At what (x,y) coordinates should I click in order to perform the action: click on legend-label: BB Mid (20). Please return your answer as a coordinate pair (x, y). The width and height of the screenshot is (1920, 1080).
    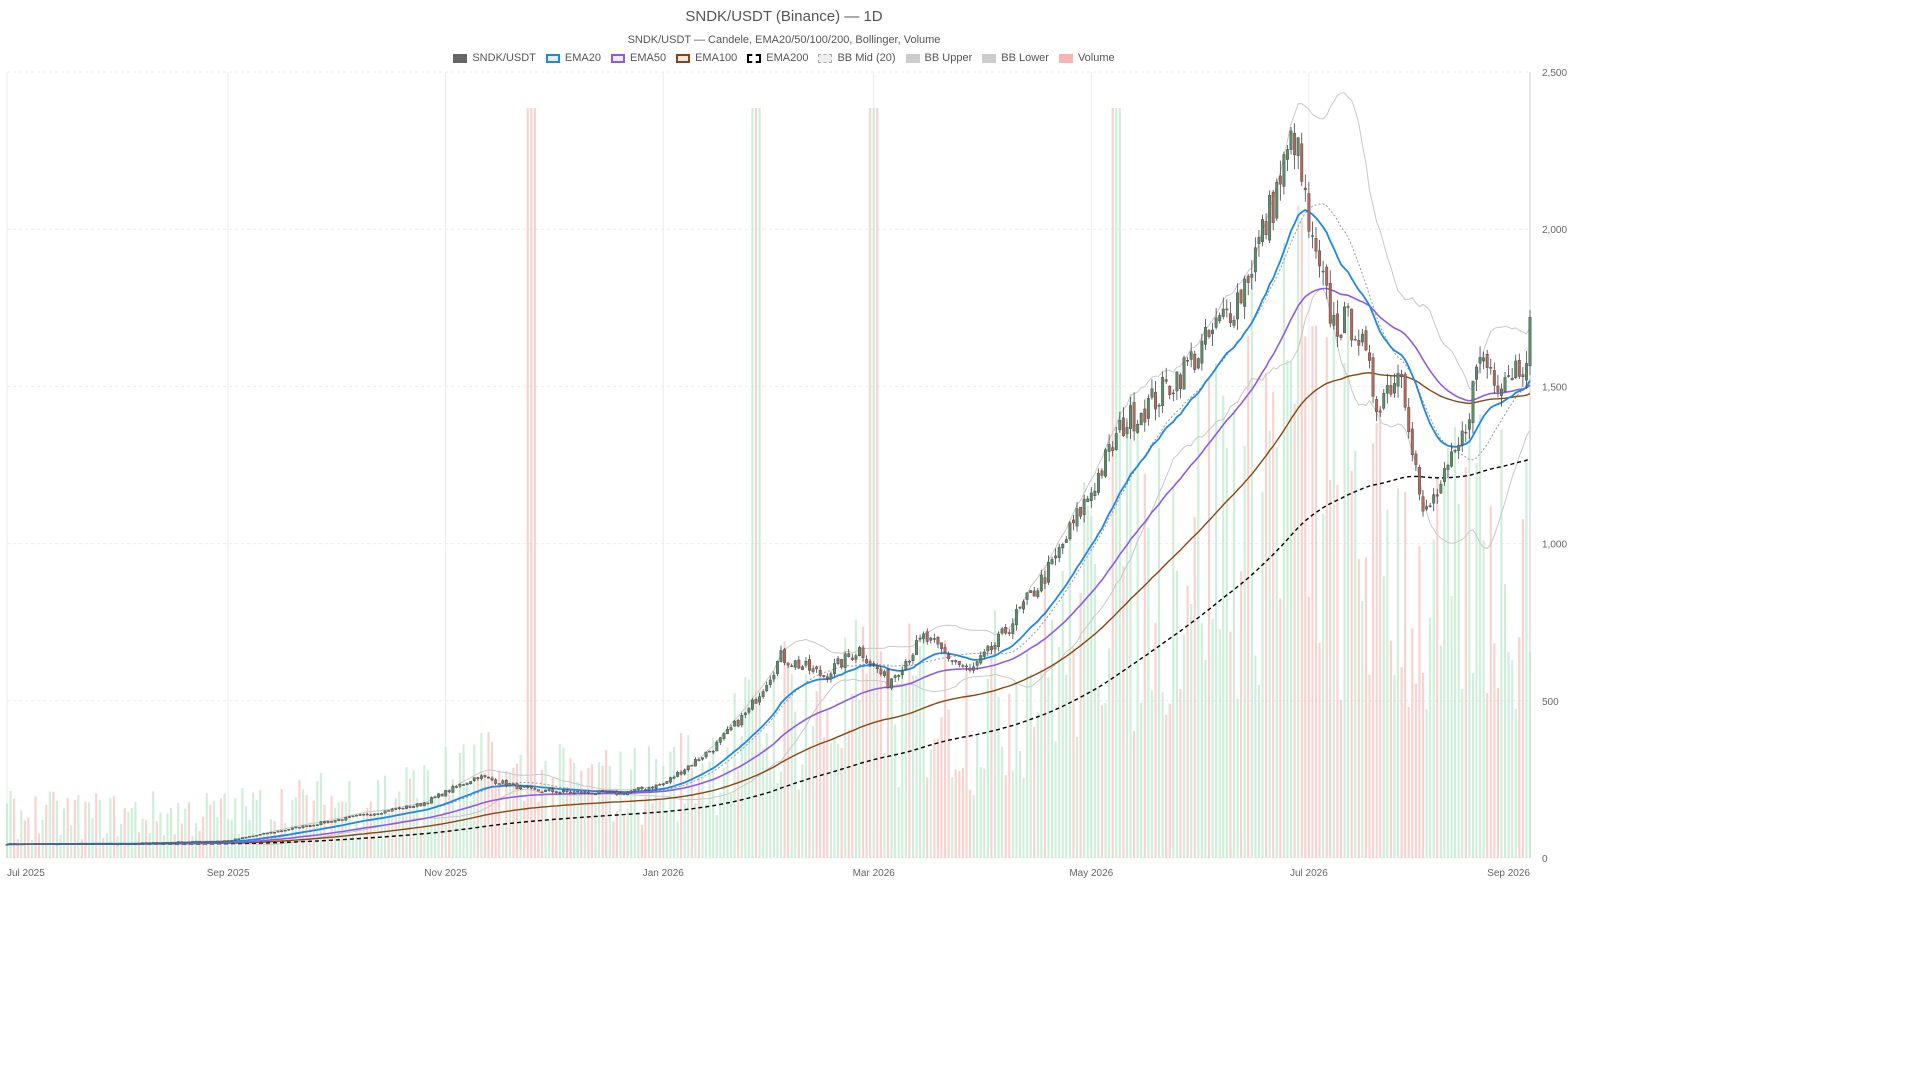
    Looking at the image, I should click on (866, 58).